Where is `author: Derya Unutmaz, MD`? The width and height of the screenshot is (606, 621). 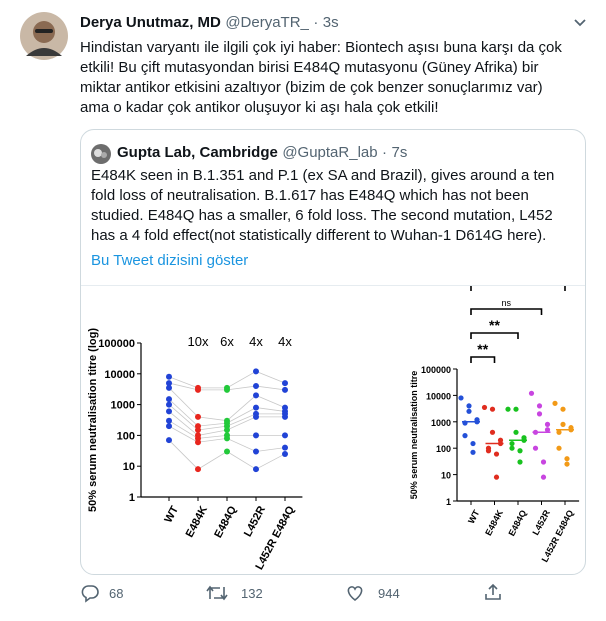 author: Derya Unutmaz, MD is located at coordinates (150, 22).